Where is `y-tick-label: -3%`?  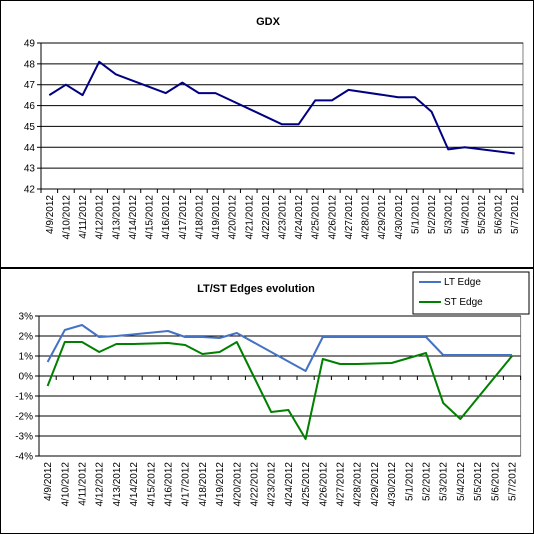
y-tick-label: -3% is located at coordinates (24, 437).